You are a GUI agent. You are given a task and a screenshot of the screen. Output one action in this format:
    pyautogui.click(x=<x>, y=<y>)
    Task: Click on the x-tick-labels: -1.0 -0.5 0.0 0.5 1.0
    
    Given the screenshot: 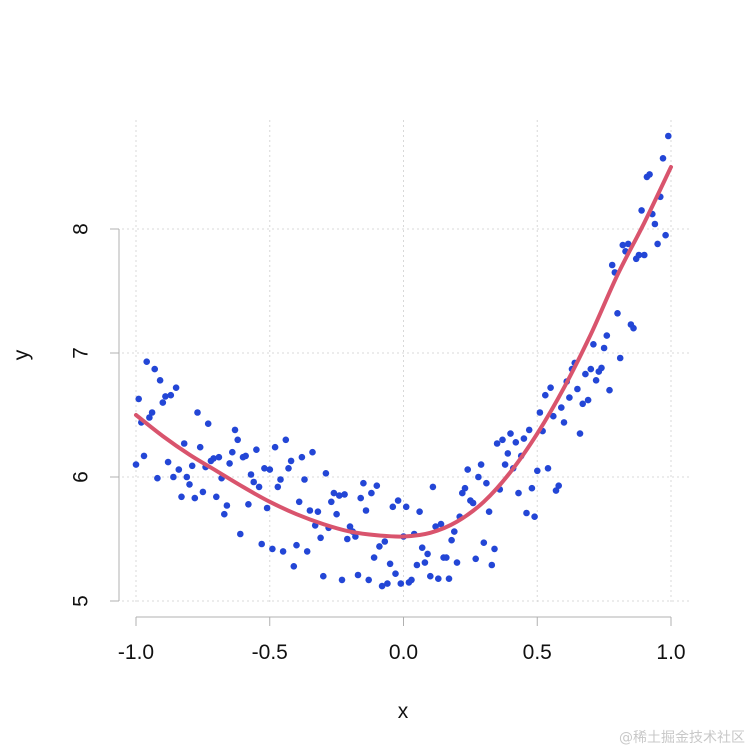 What is the action you would take?
    pyautogui.click(x=402, y=652)
    